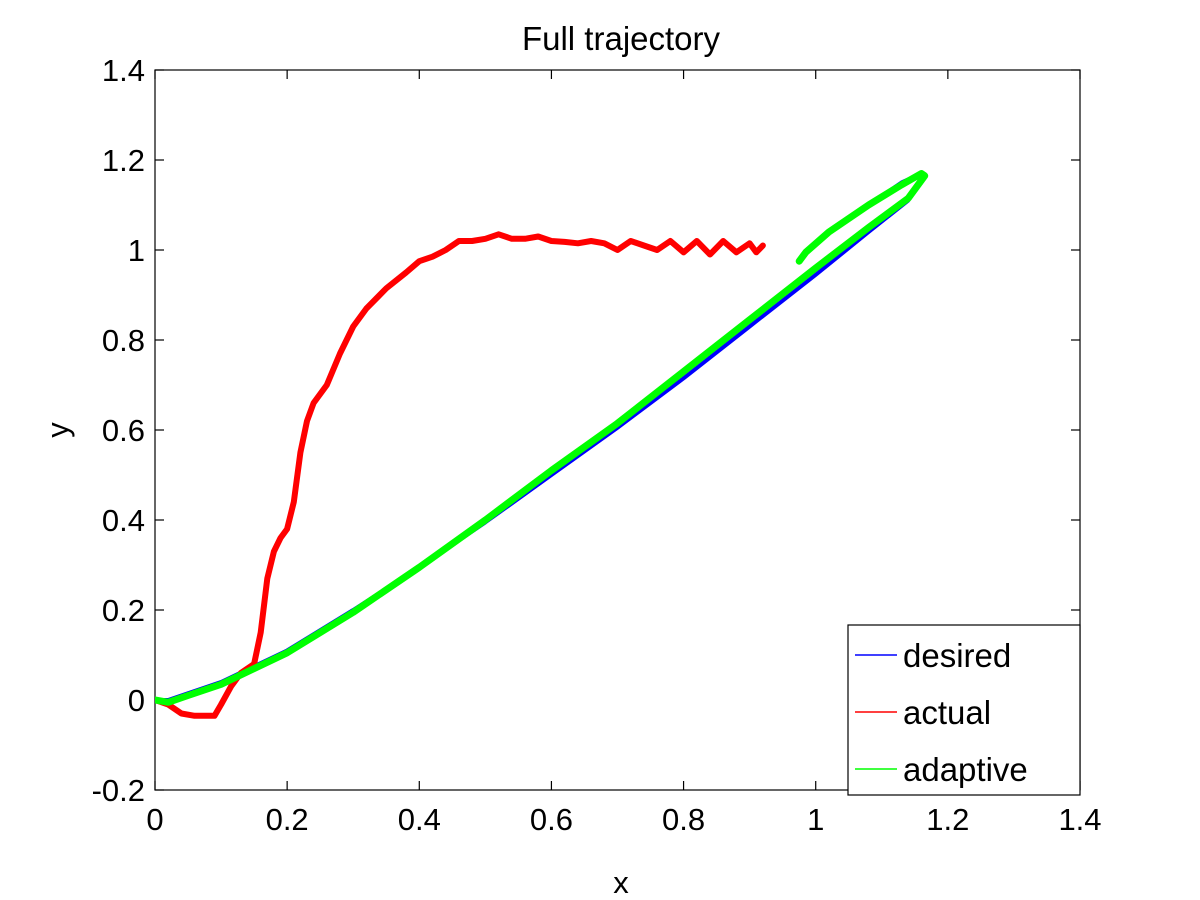 Image resolution: width=1200 pixels, height=900 pixels. What do you see at coordinates (154, 819) in the screenshot?
I see `x-tick-label: 0` at bounding box center [154, 819].